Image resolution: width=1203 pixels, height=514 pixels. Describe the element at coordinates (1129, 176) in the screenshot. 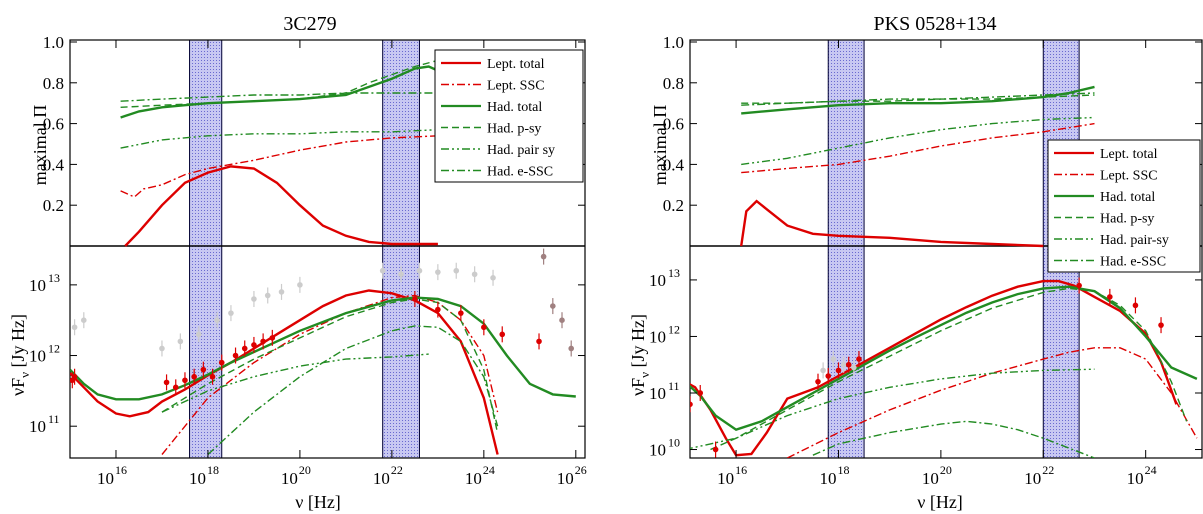

I see `legend-label: Lept. SSC` at that location.